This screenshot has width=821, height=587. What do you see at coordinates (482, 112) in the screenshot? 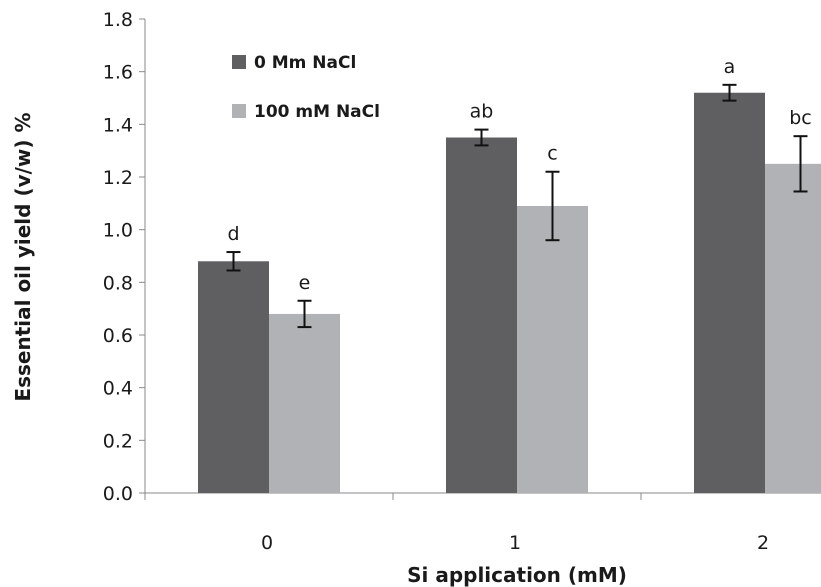
I see `significance-label: ab` at bounding box center [482, 112].